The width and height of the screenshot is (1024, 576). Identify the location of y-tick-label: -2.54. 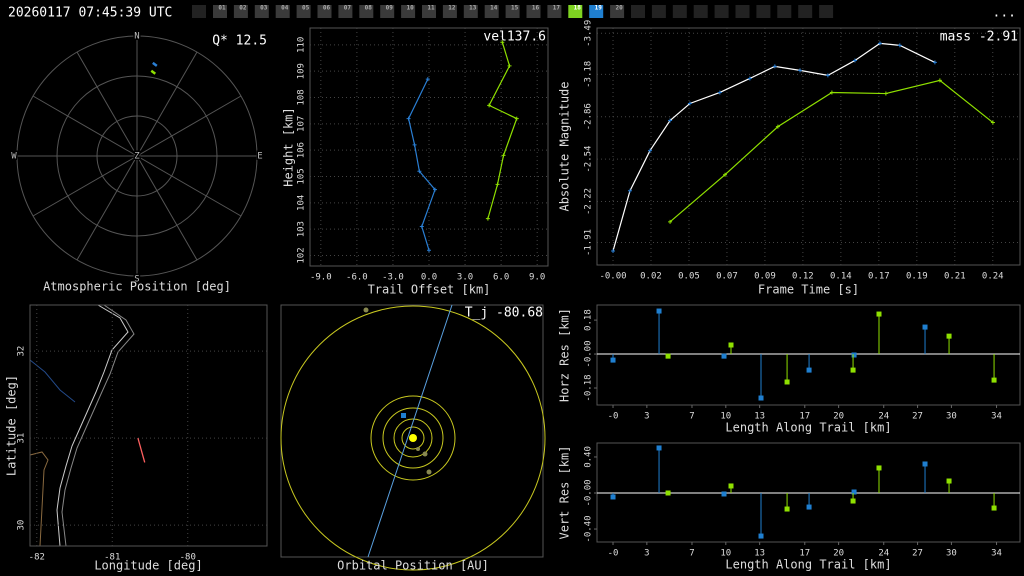
(589, 159).